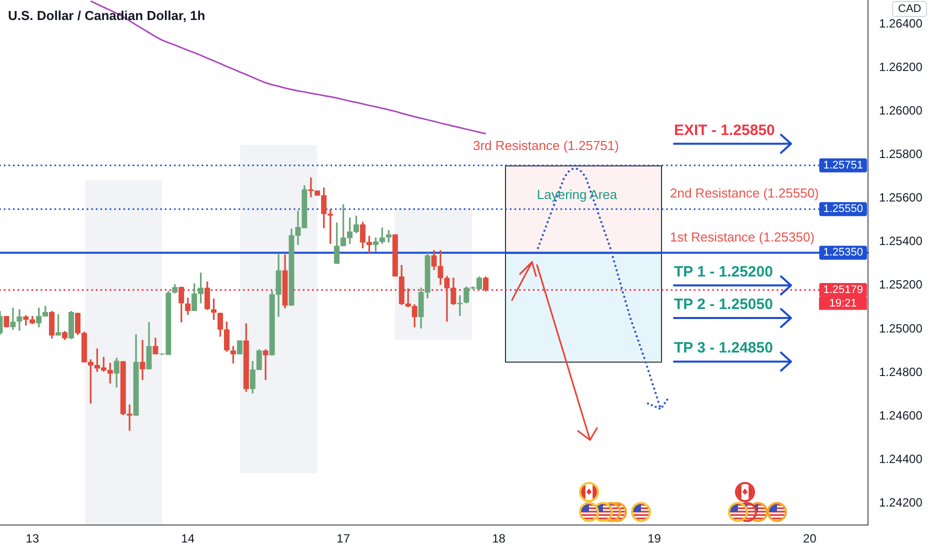 The height and width of the screenshot is (550, 932). I want to click on y-tick-label: 1.25200, so click(901, 285).